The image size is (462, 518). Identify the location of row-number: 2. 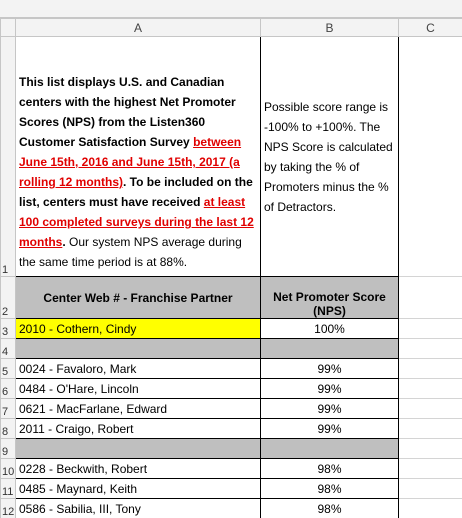
(8, 297).